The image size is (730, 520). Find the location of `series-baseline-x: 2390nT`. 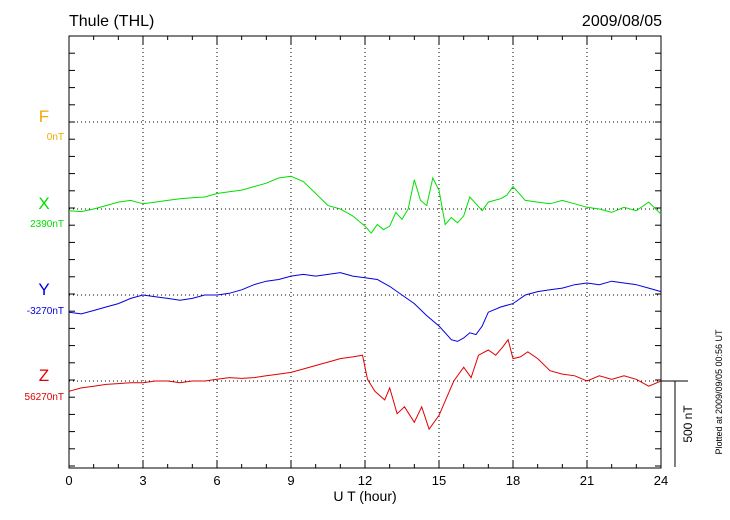

series-baseline-x: 2390nT is located at coordinates (47, 224).